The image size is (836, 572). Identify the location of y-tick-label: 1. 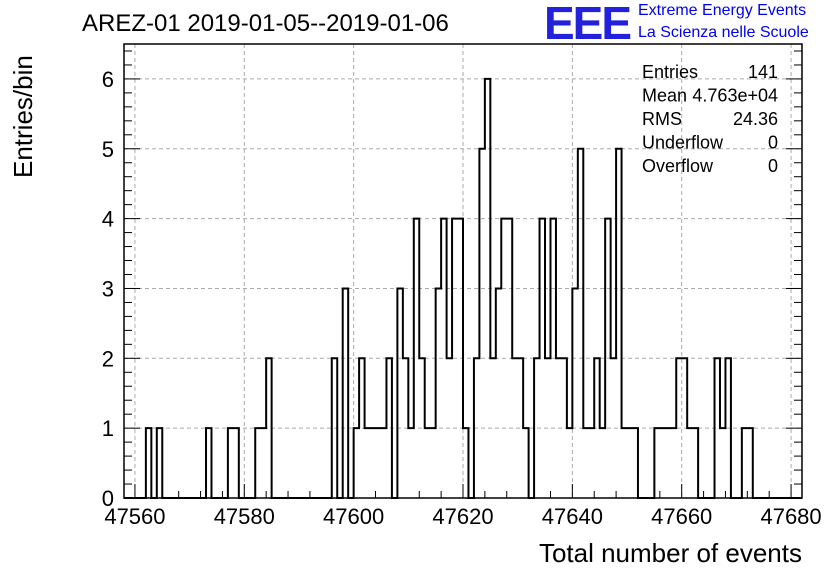
(108, 428).